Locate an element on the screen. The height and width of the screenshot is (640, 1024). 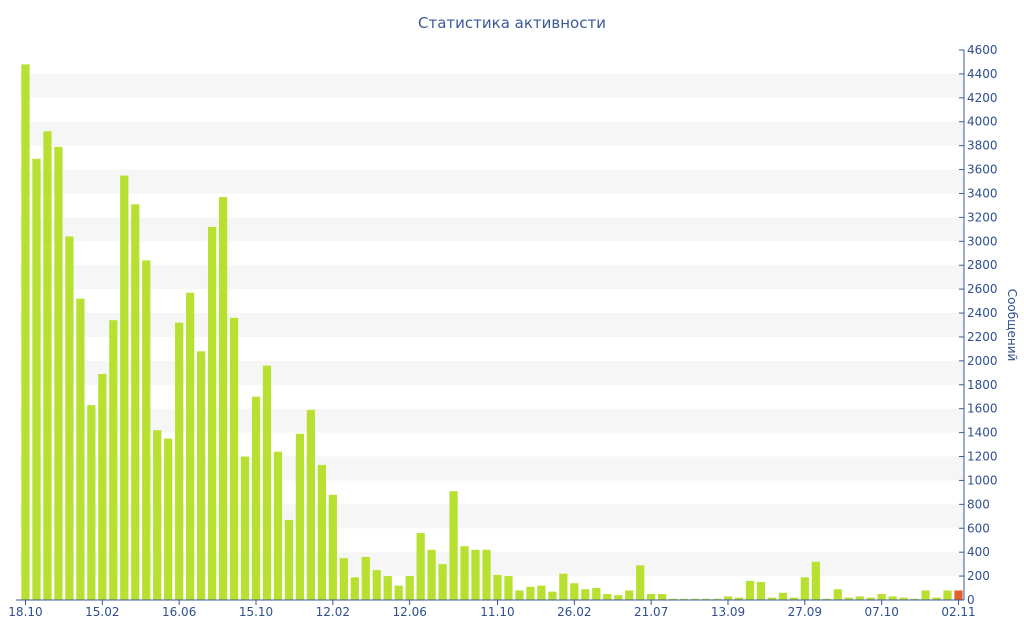
y-tick-label: 1800 is located at coordinates (982, 385).